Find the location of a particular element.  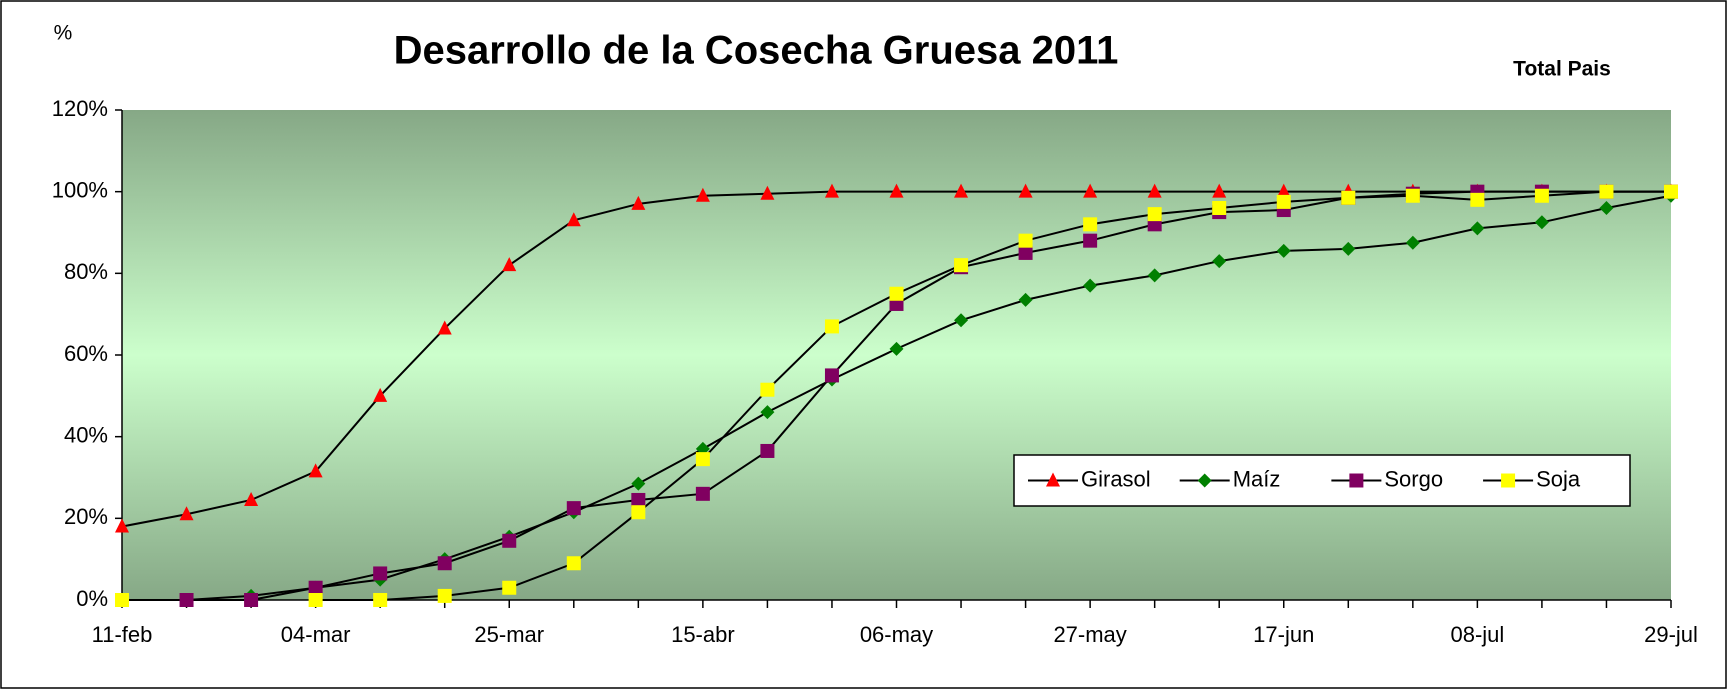

x-tick-label: 06-may is located at coordinates (896, 634).